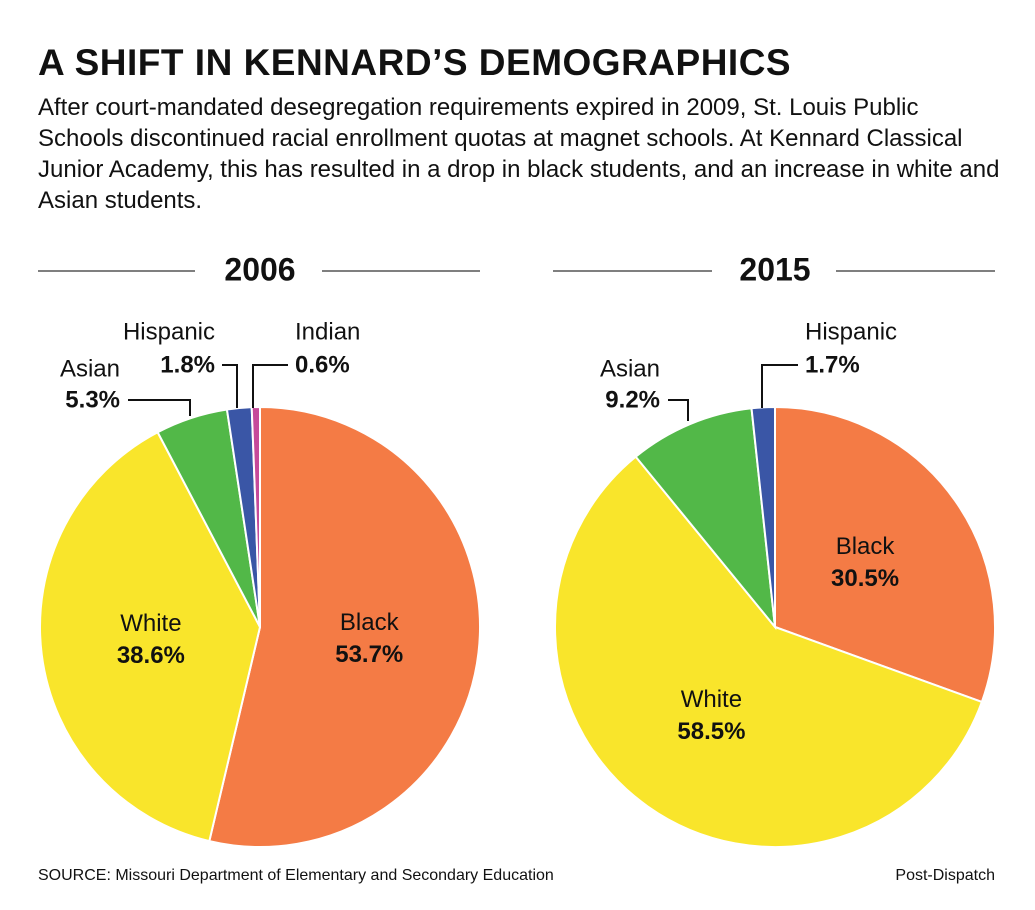 Image resolution: width=1035 pixels, height=910 pixels. Describe the element at coordinates (259, 269) in the screenshot. I see `pie-title: 2006` at that location.